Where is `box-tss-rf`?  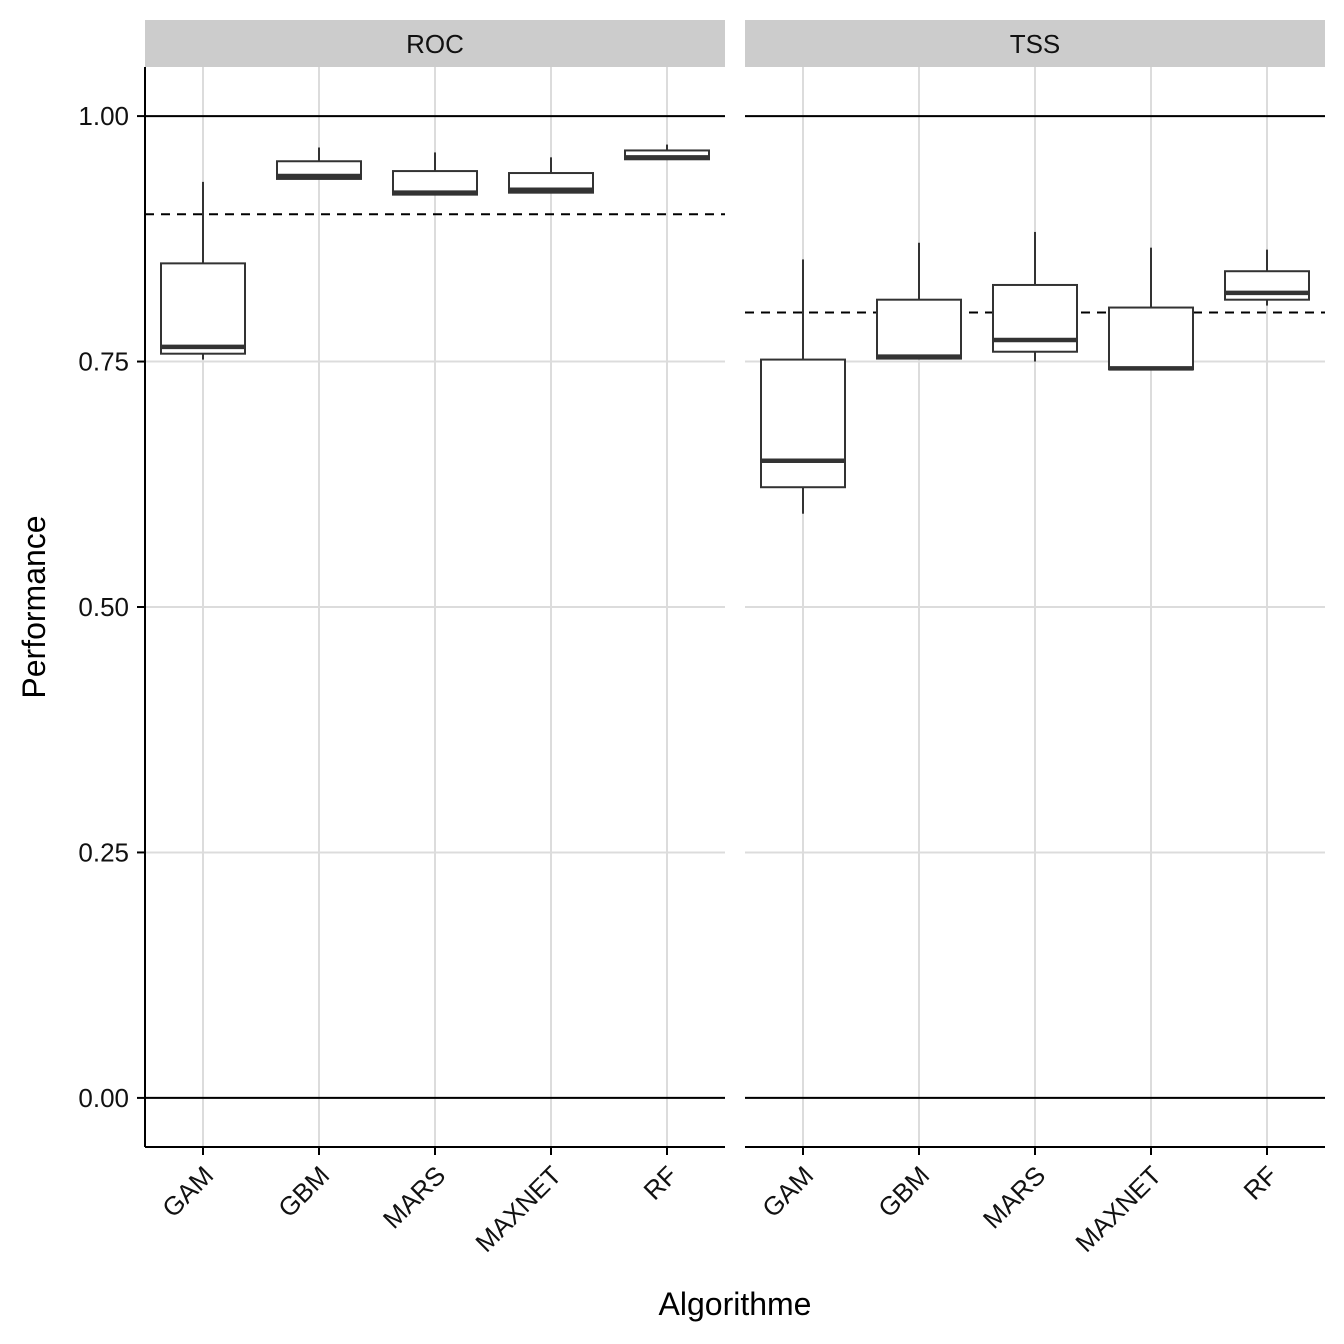 box-tss-rf is located at coordinates (1267, 277).